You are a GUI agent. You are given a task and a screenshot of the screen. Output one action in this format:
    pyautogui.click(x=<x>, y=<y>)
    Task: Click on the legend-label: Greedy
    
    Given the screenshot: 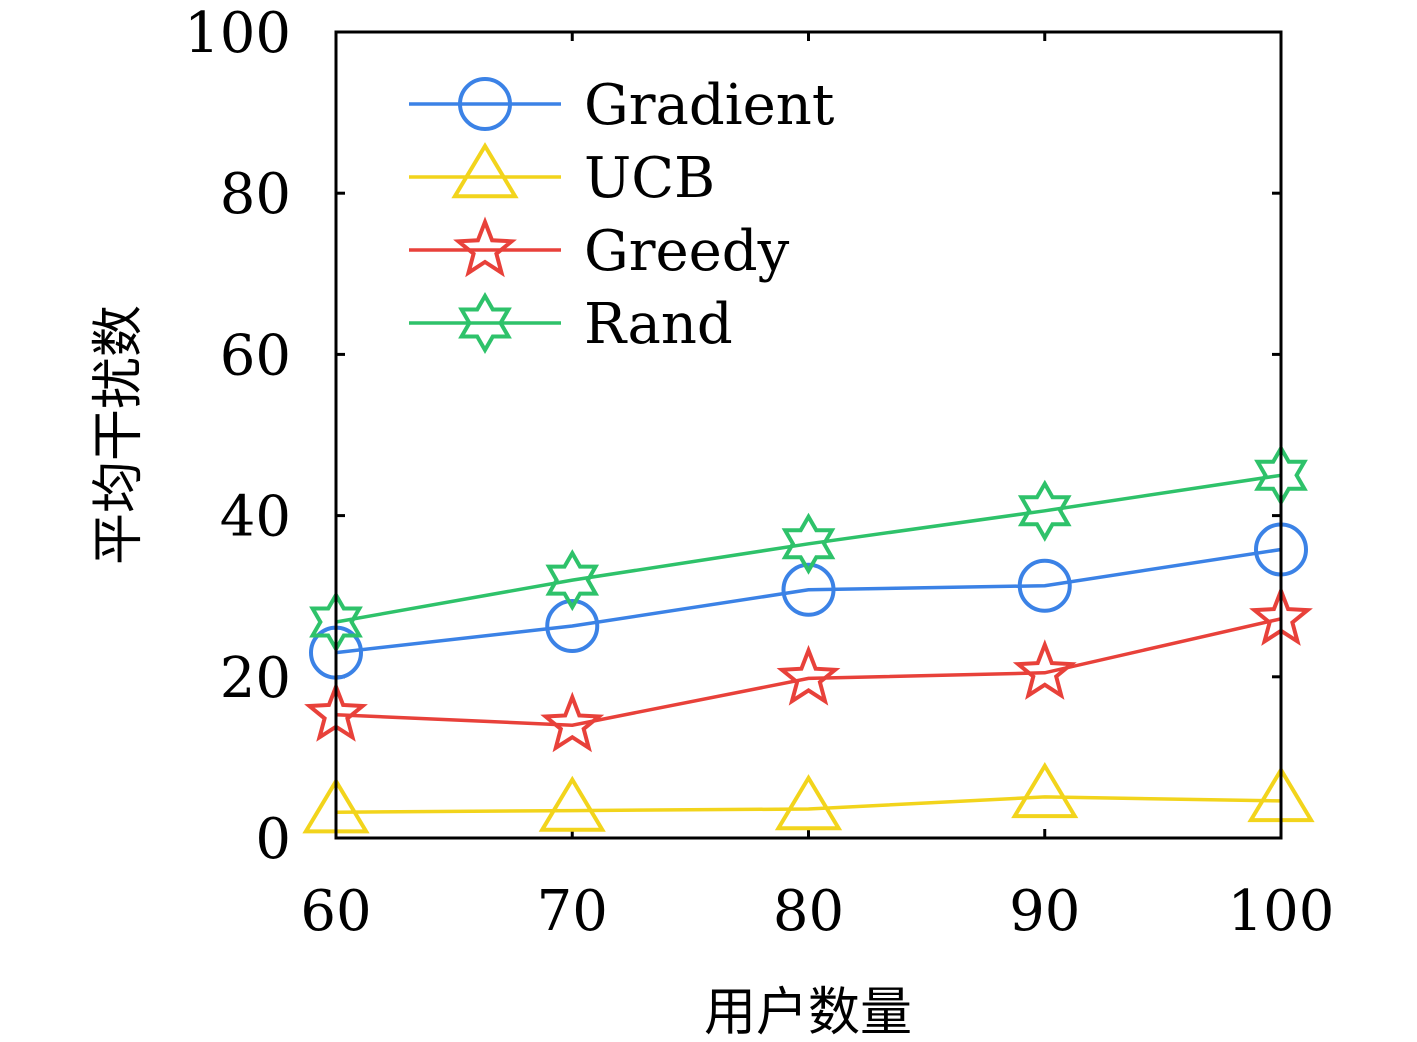 What is the action you would take?
    pyautogui.click(x=687, y=251)
    